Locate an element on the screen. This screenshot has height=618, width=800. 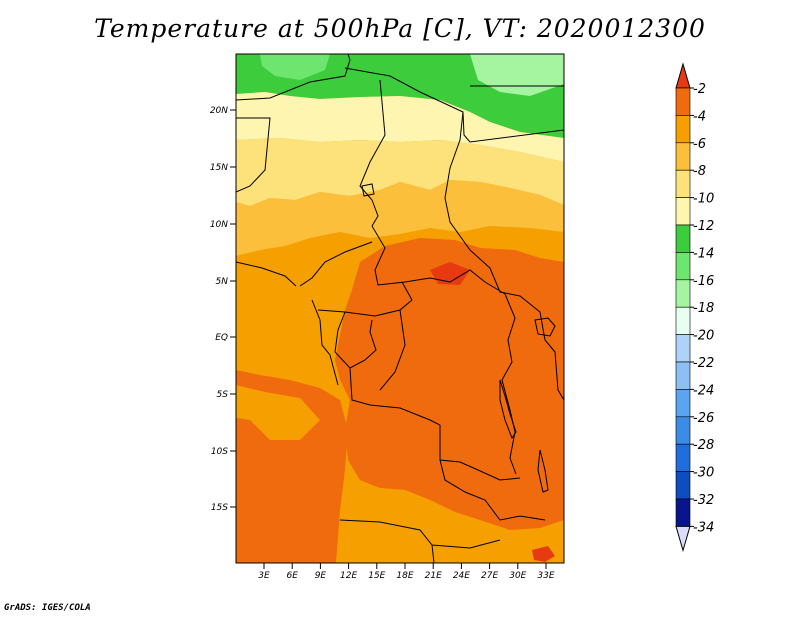
lat-tick-label: EQ is located at coordinates (221, 338).